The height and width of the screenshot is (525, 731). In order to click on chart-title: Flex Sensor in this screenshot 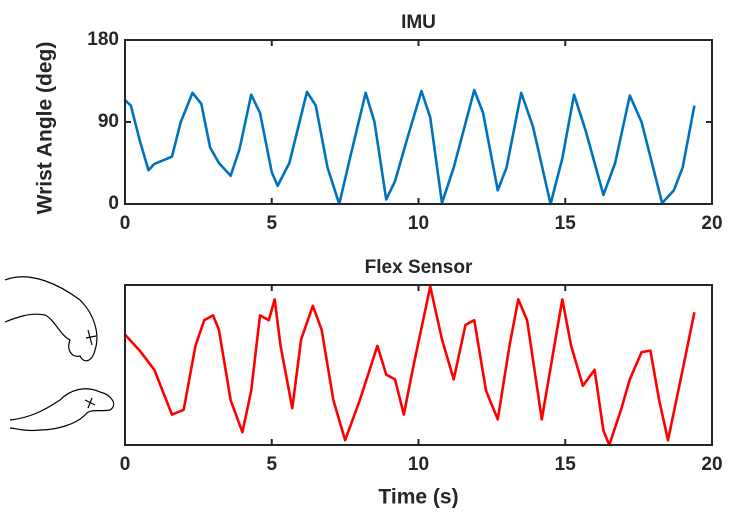, I will do `click(419, 267)`.